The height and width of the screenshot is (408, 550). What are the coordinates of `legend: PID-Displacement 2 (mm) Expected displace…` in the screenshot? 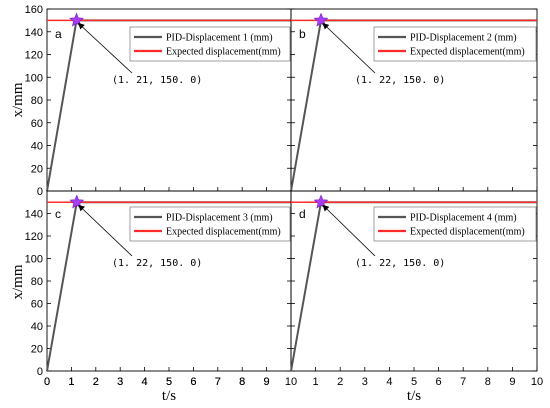 It's located at (455, 44).